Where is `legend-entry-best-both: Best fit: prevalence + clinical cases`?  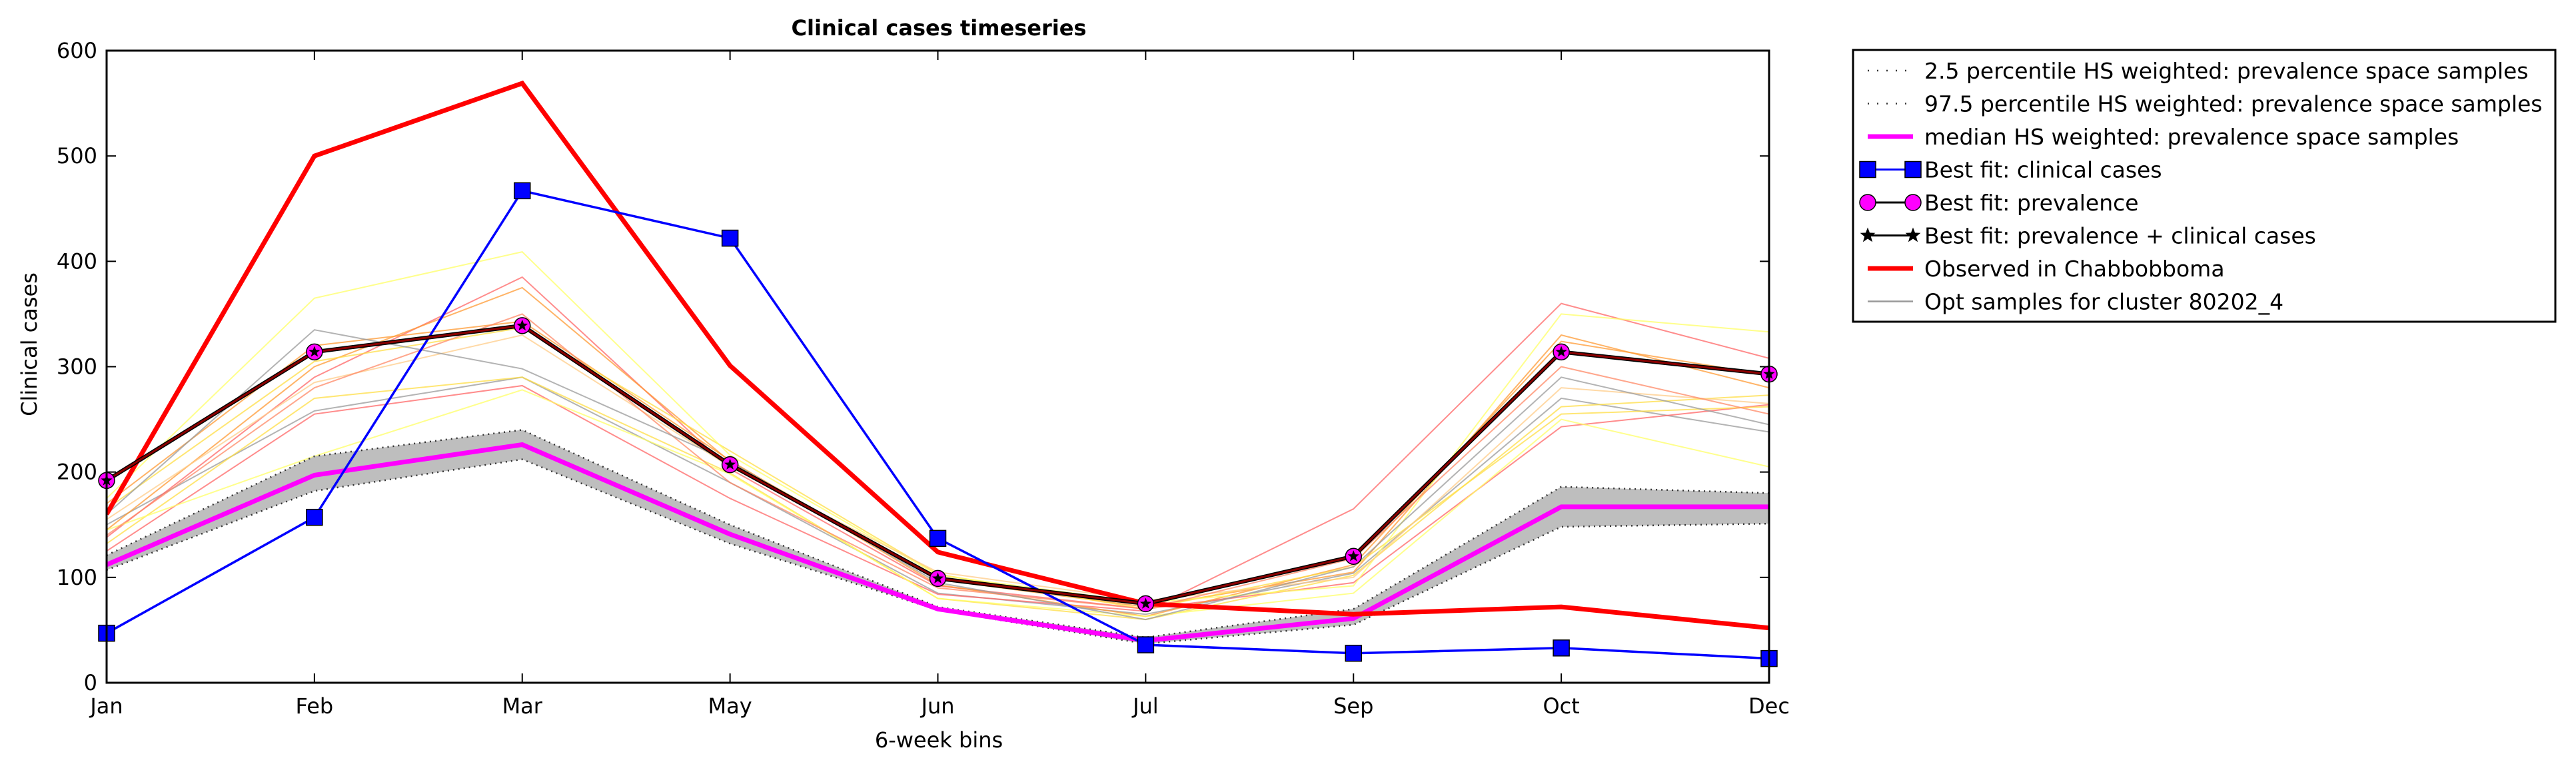
legend-entry-best-both: Best fit: prevalence + clinical cases is located at coordinates (2088, 236).